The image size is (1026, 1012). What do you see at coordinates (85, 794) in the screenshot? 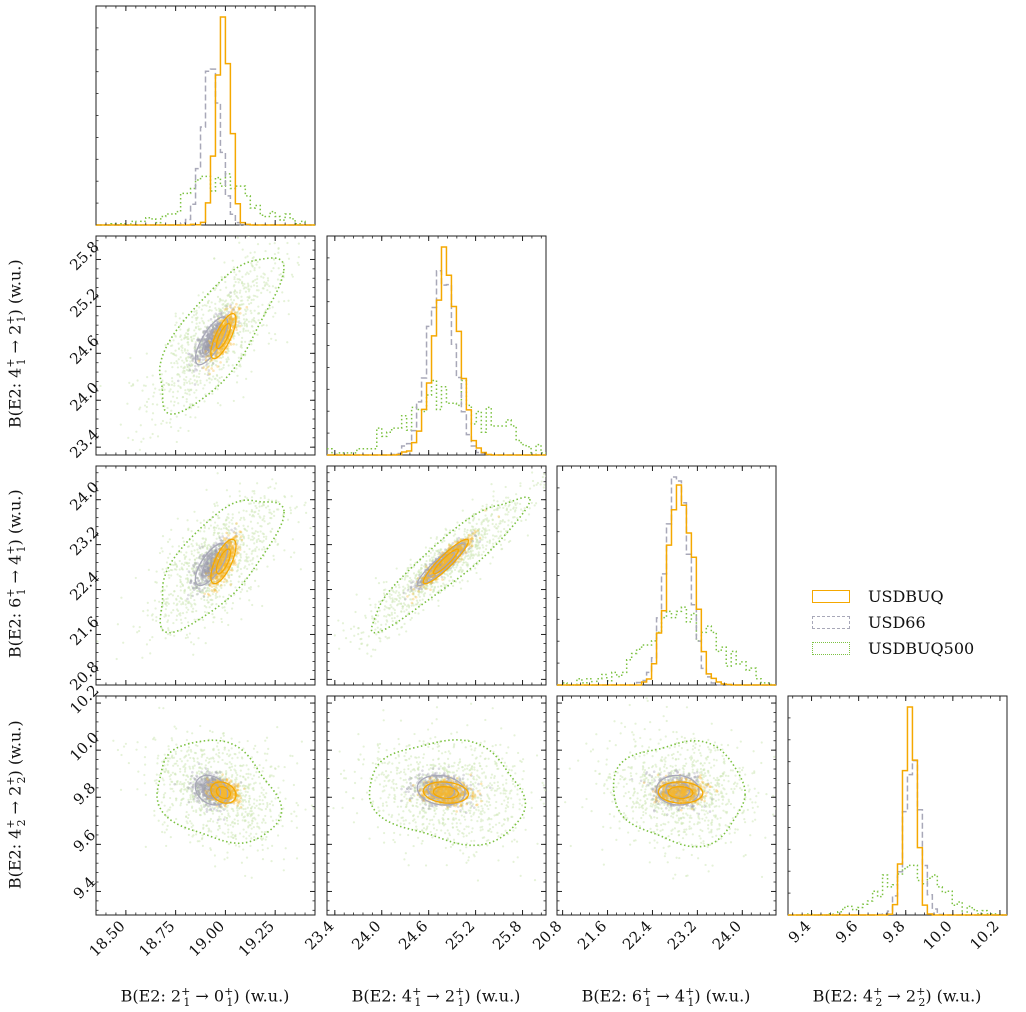
I see `y-tick-label-3-2: 9.8` at bounding box center [85, 794].